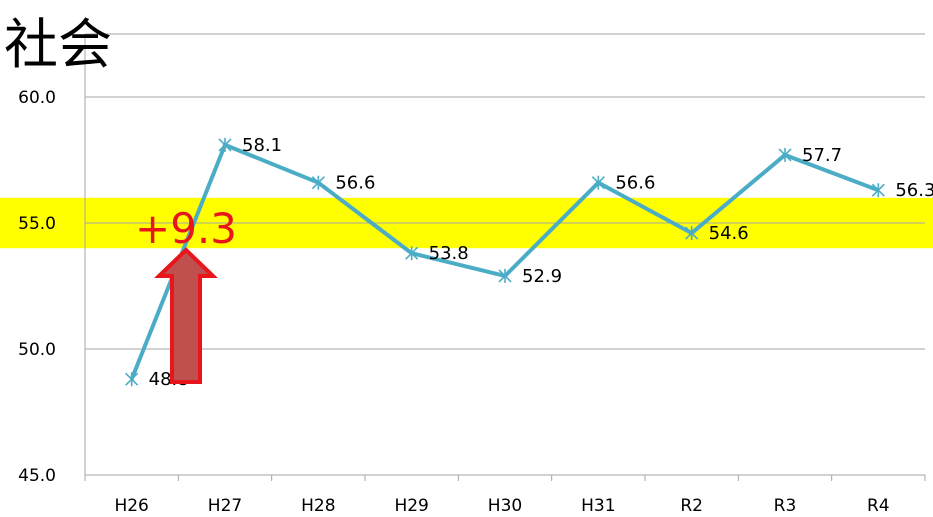 Image resolution: width=933 pixels, height=517 pixels. I want to click on y-tick-labels: 45.0 50.0 55.0 60.0, so click(37, 287).